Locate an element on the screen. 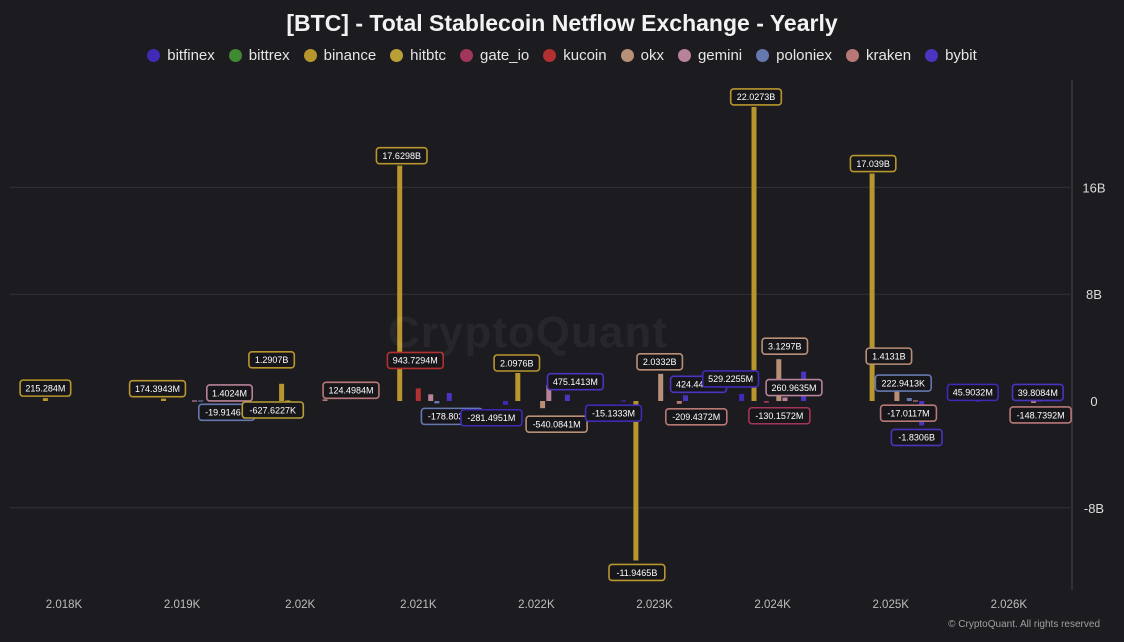  bar-binance-2019 is located at coordinates (163, 399).